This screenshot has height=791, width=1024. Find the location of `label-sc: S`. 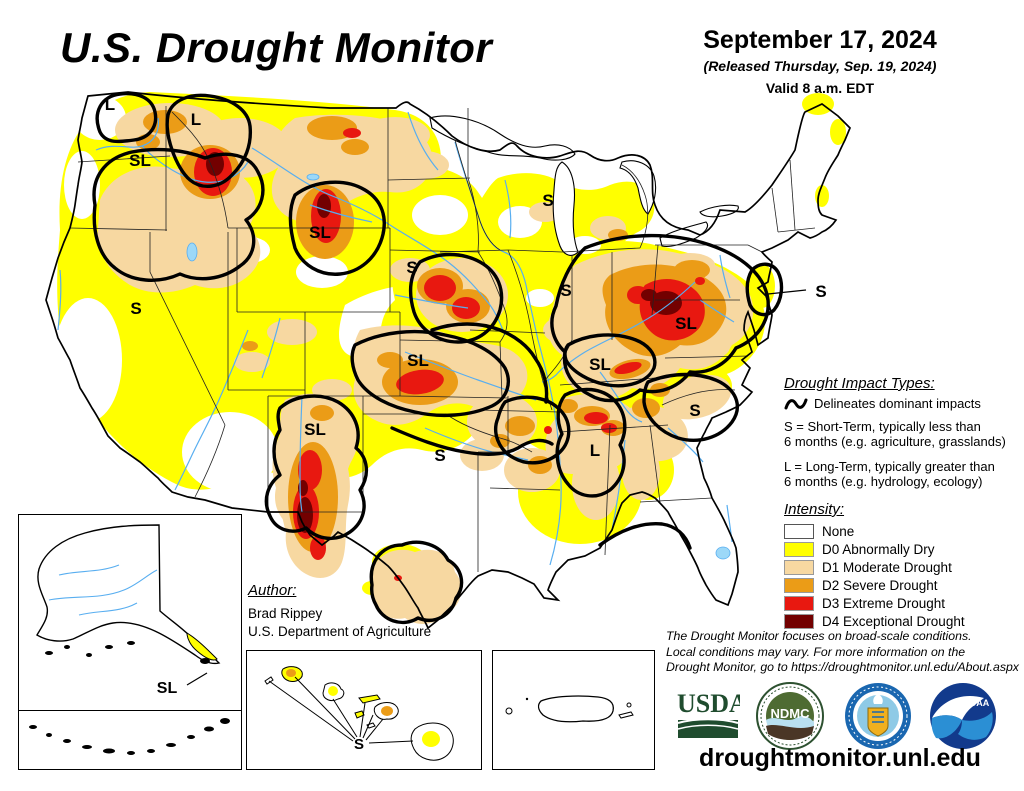

label-sc: S is located at coordinates (694, 410).